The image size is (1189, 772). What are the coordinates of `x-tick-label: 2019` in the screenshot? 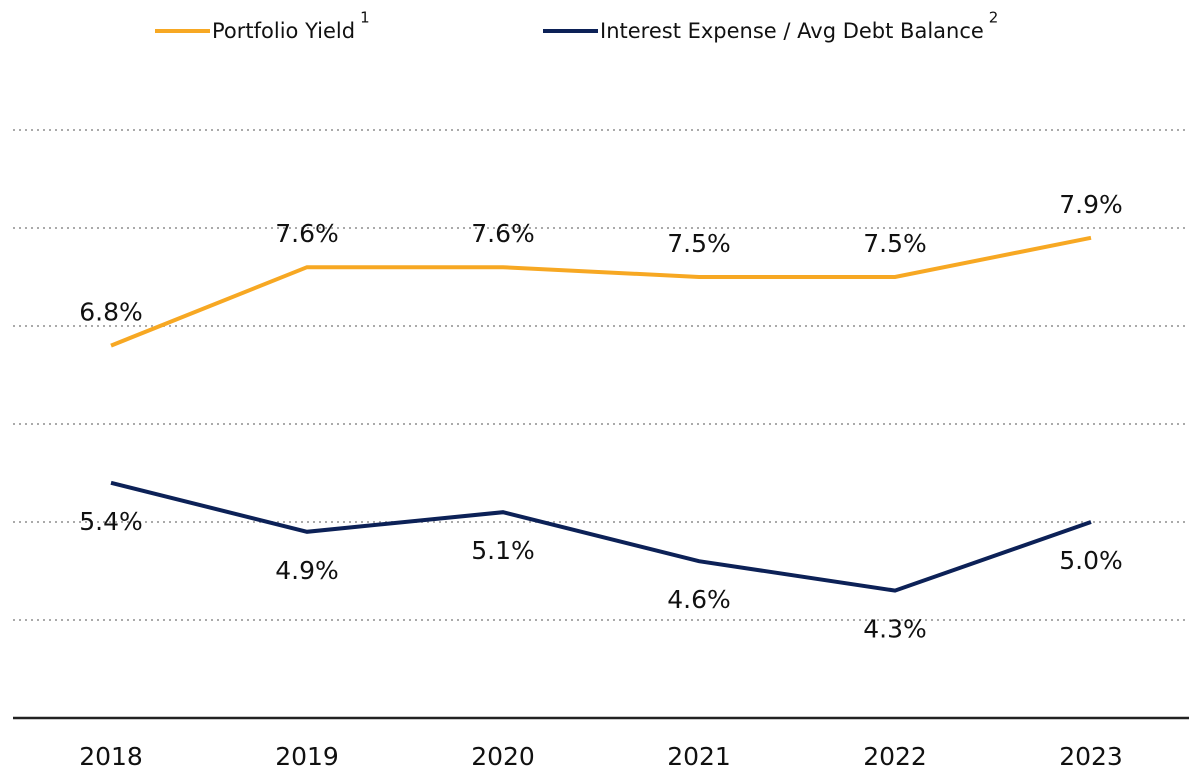 It's located at (307, 756).